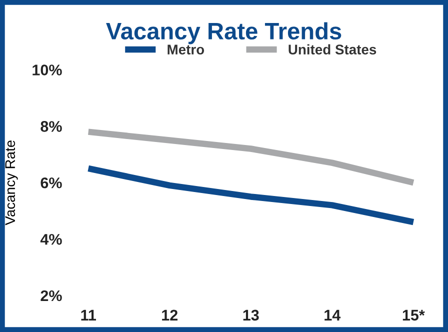 This screenshot has height=332, width=448. I want to click on chart-title: Vacancy Rate Trends, so click(224, 33).